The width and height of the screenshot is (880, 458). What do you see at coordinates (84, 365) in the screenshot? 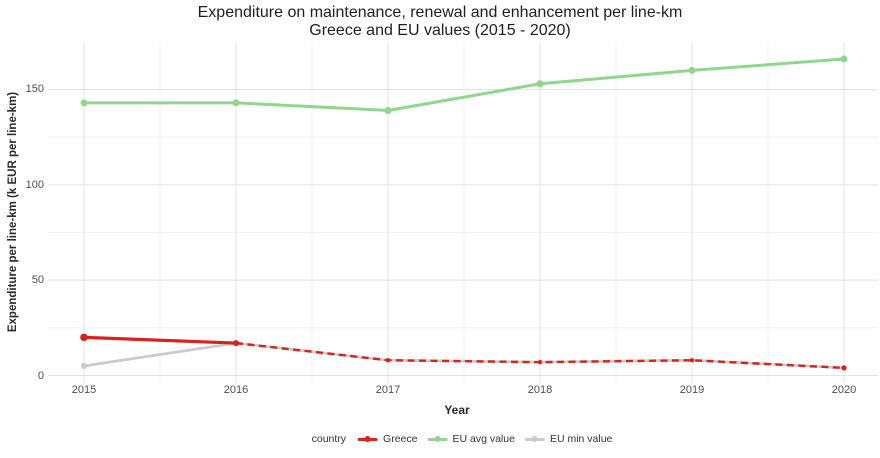
I see `eu-min-point` at bounding box center [84, 365].